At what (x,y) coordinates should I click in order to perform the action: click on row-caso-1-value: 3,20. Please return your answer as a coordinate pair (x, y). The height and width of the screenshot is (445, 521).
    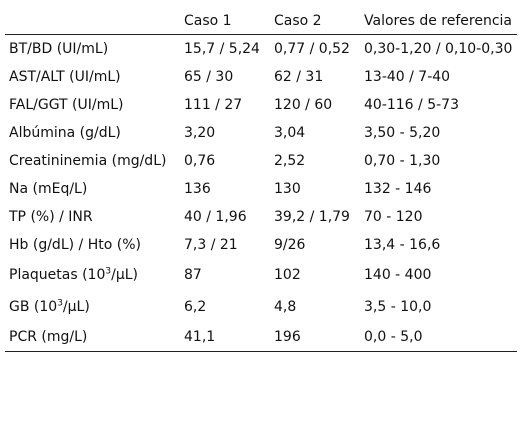
    Looking at the image, I should click on (200, 133).